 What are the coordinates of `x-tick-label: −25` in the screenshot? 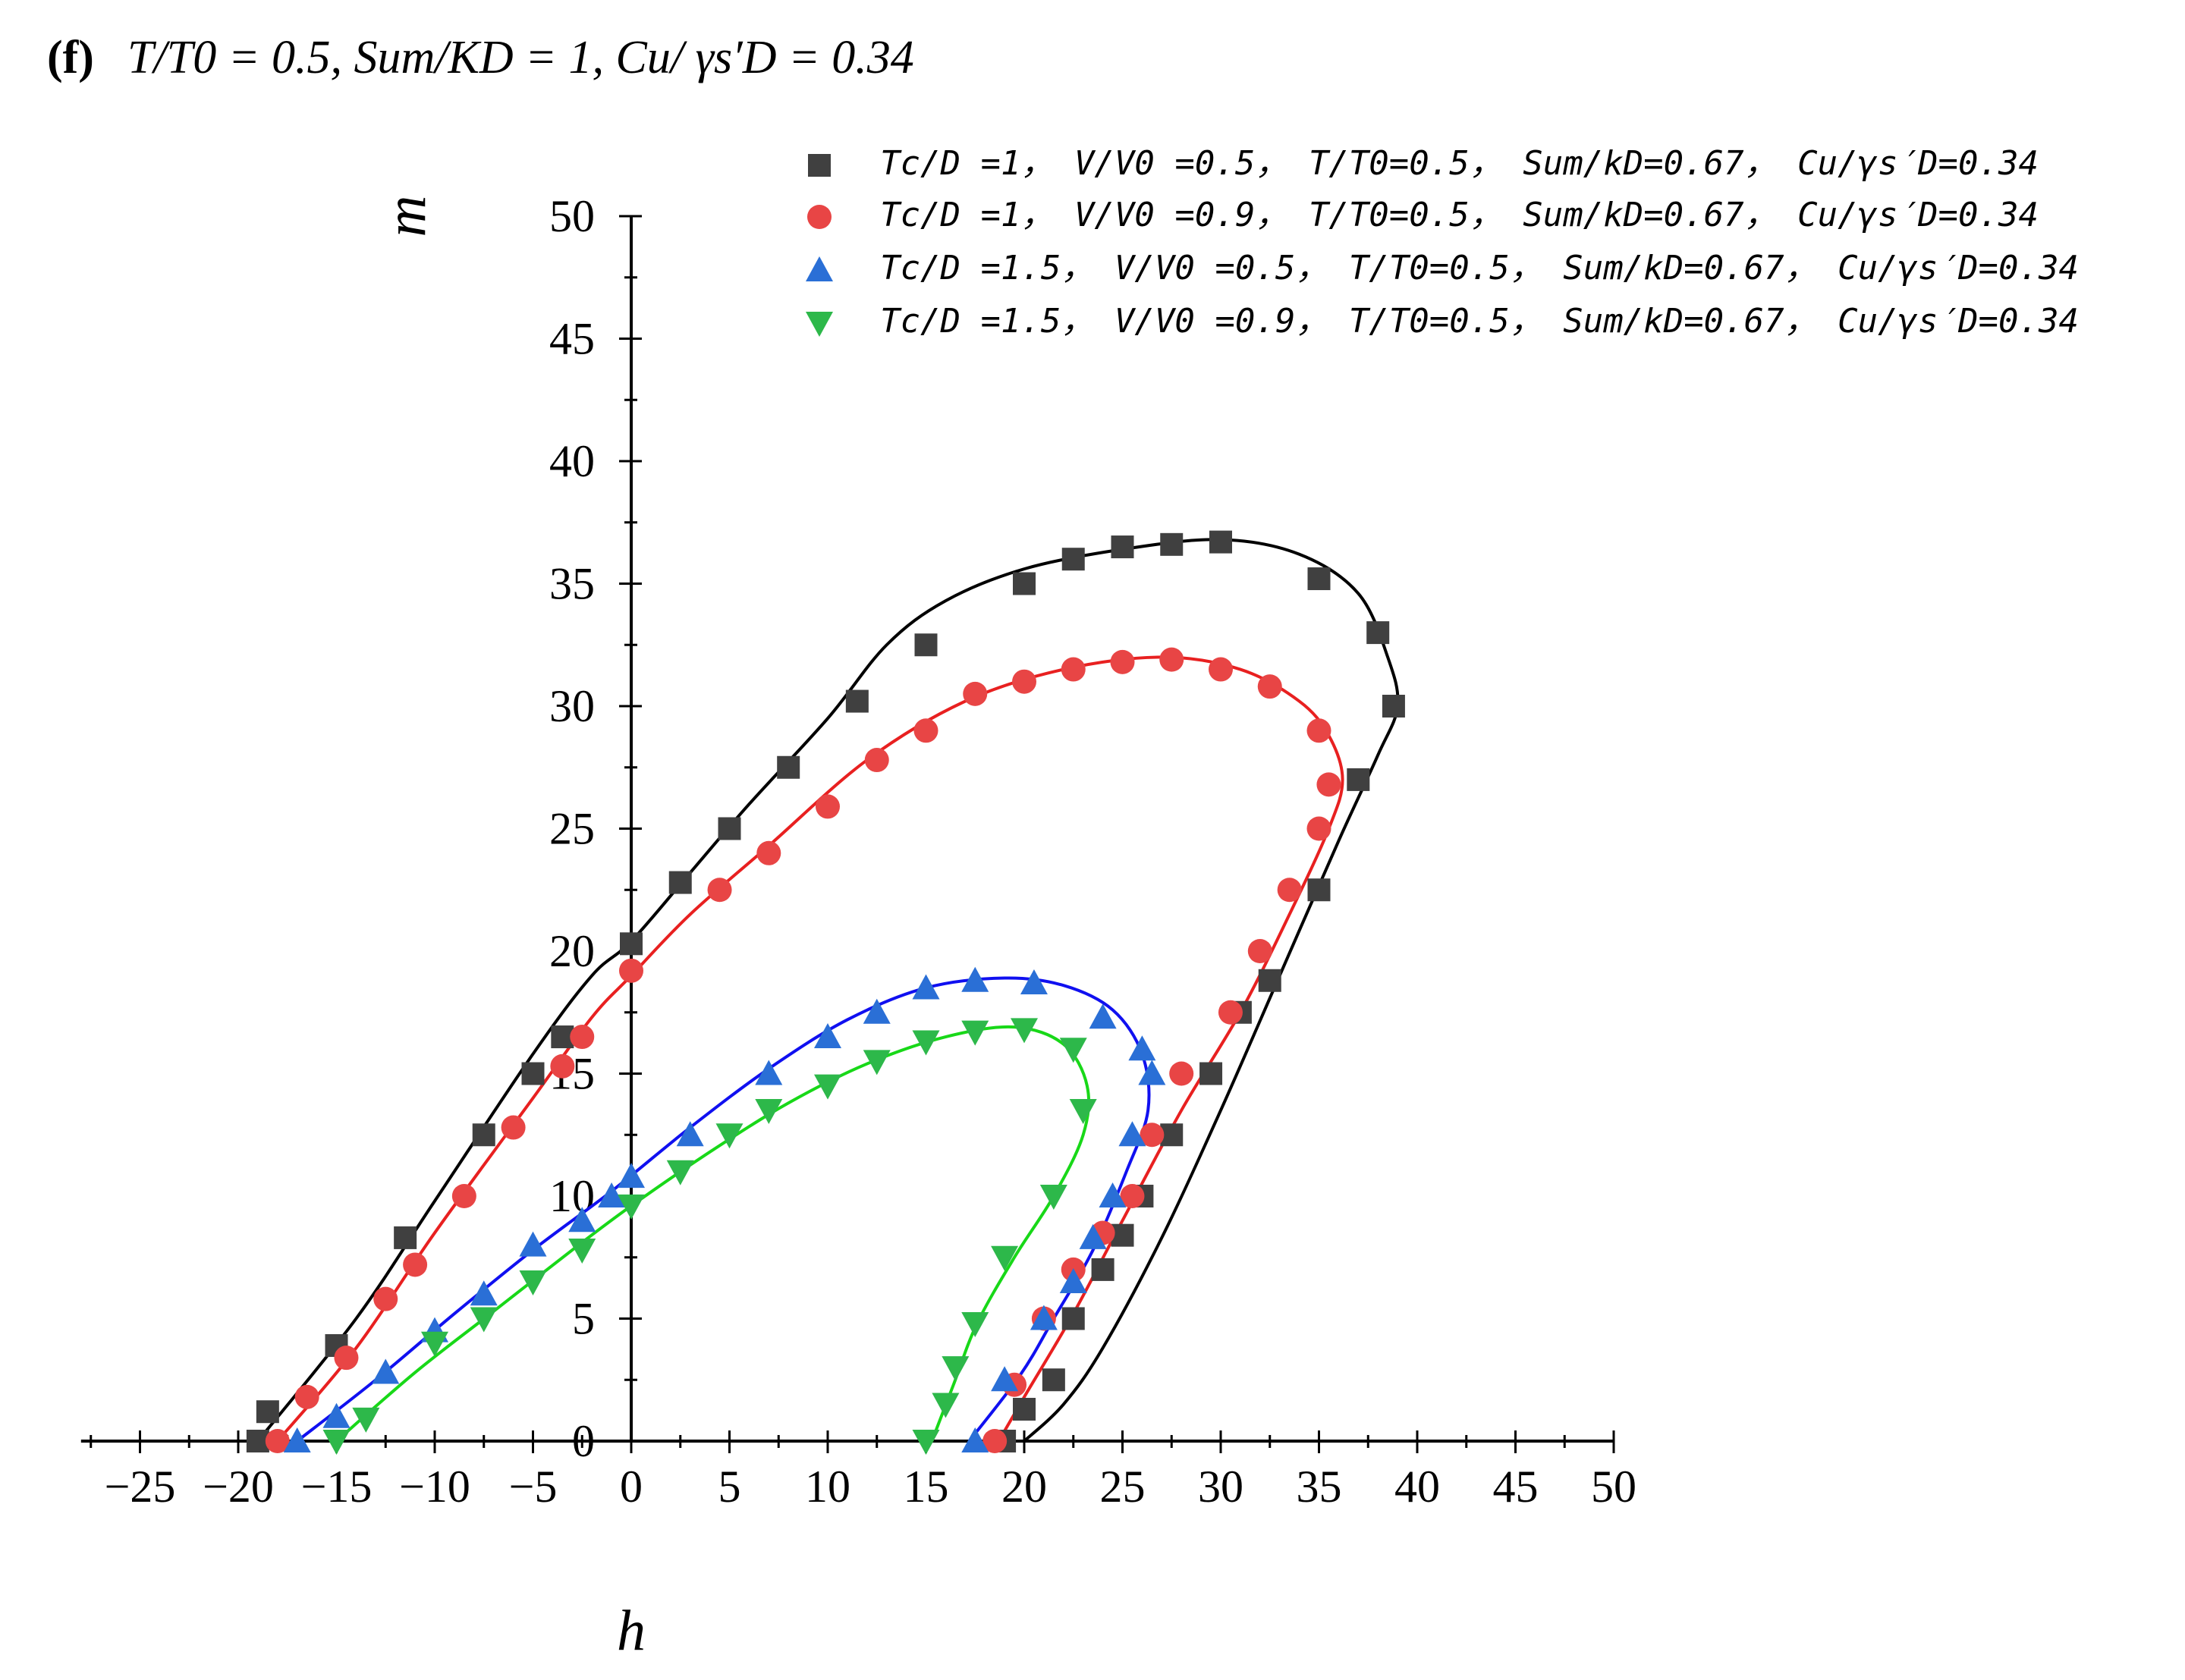 It's located at (140, 1487).